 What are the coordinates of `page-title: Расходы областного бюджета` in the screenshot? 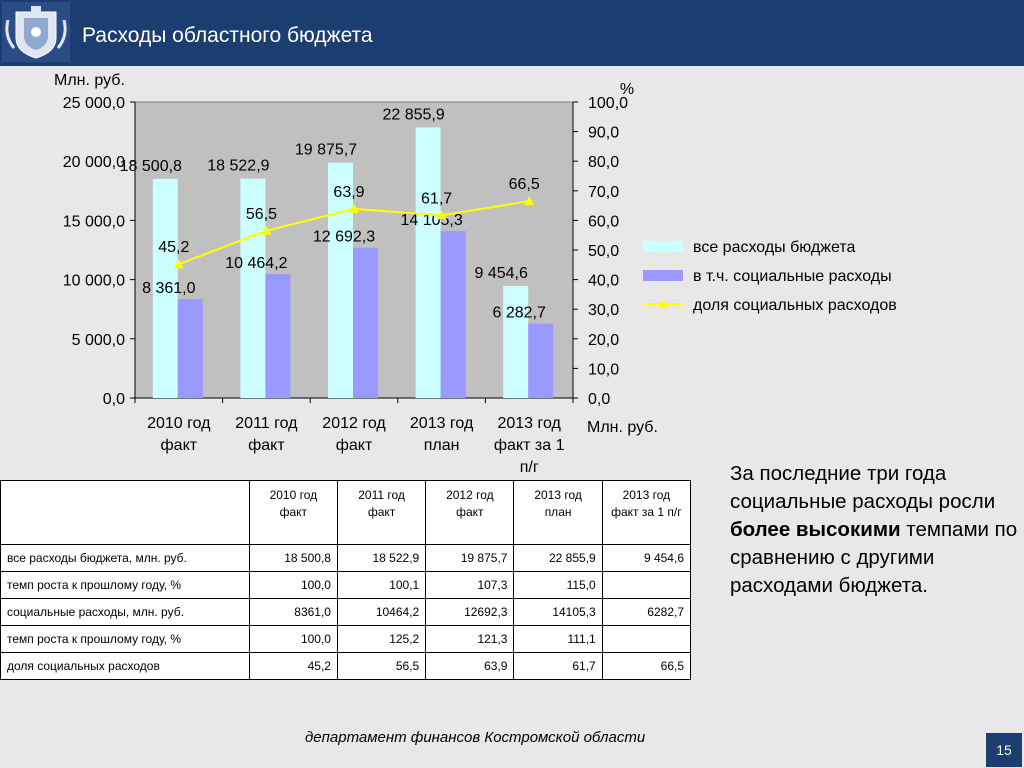 It's located at (227, 35).